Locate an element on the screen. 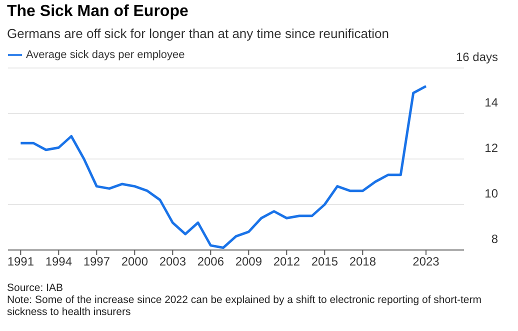  x-tick-label: 2015 is located at coordinates (324, 261).